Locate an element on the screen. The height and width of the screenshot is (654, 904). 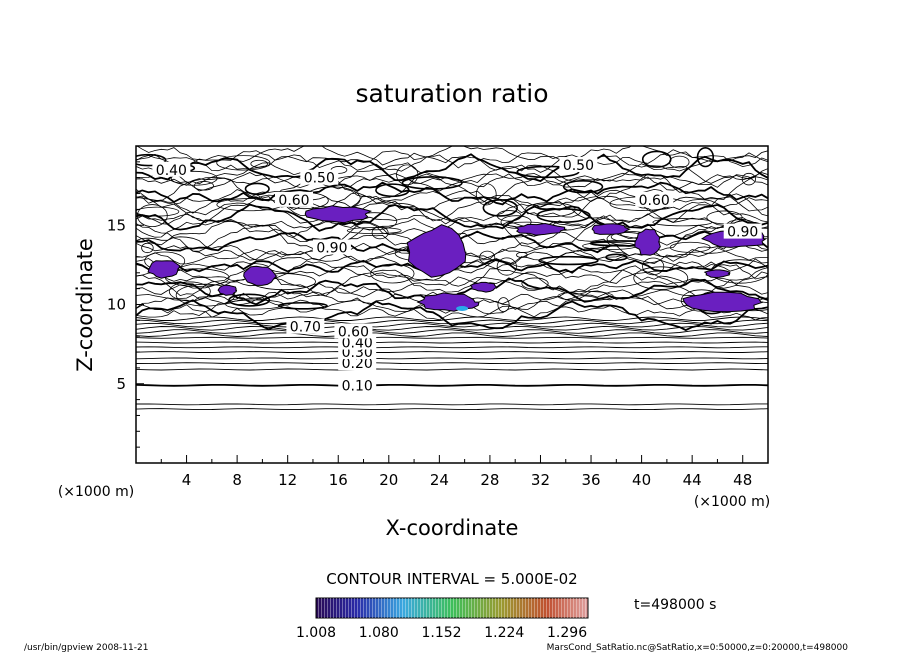
high-saturation-core is located at coordinates (462, 308).